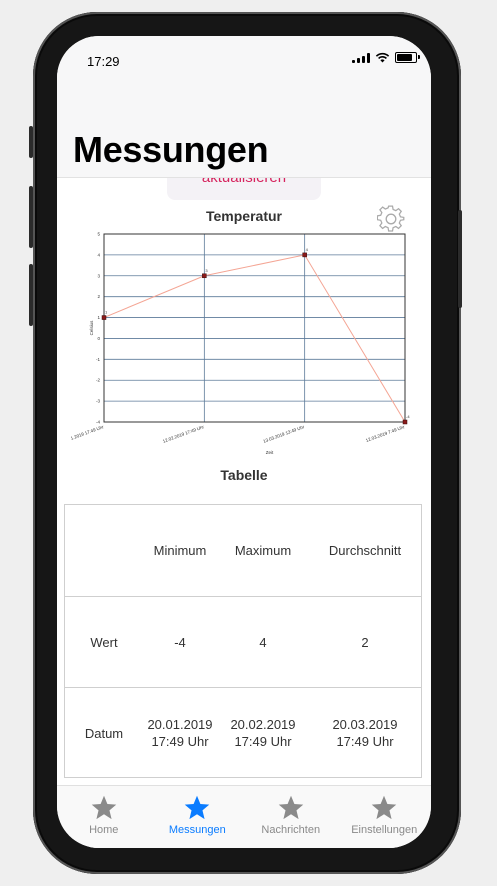 Image resolution: width=497 pixels, height=886 pixels. What do you see at coordinates (382, 57) in the screenshot?
I see `wifi-icon` at bounding box center [382, 57].